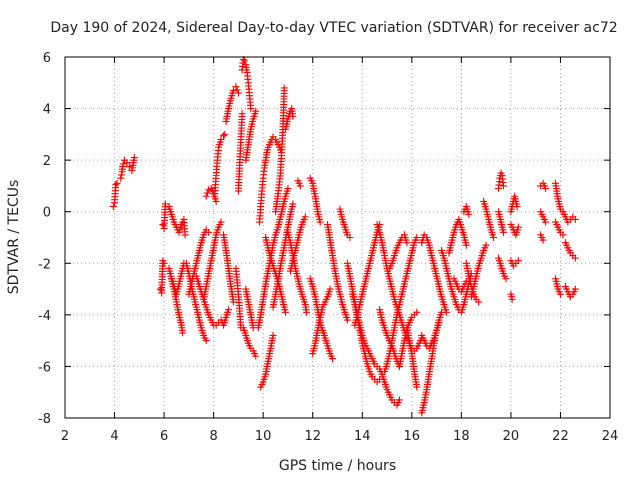  Describe the element at coordinates (362, 436) in the screenshot. I see `x-tick-label: 14` at that location.